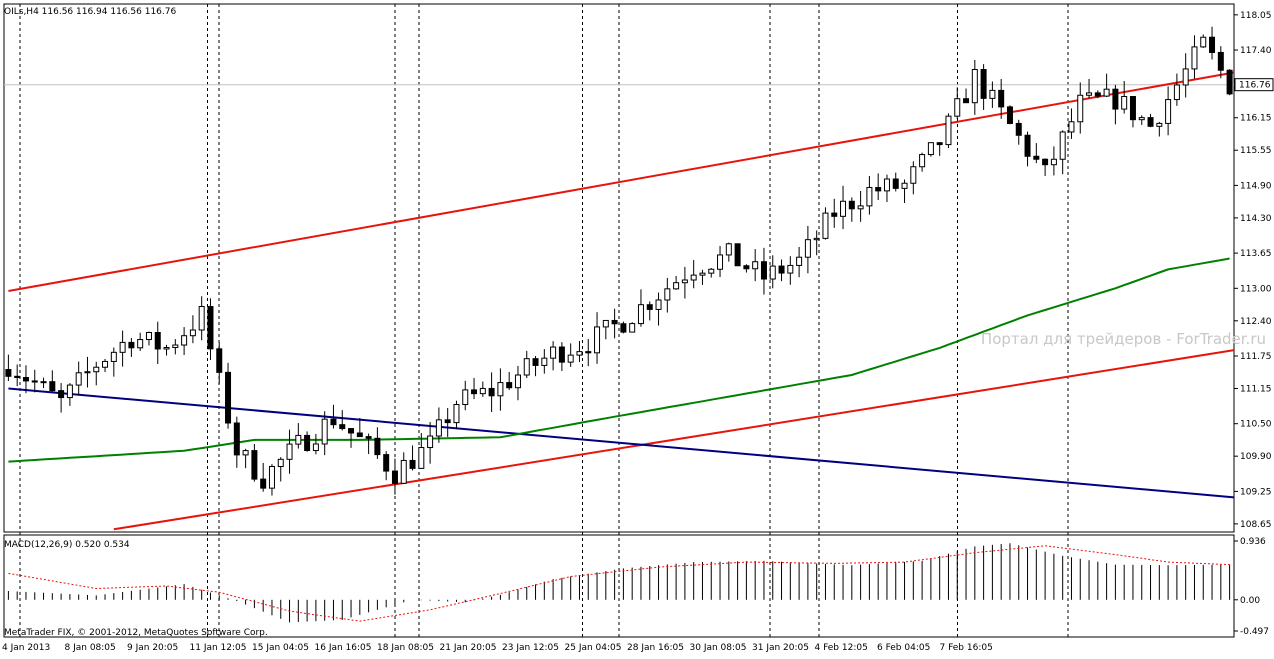 The height and width of the screenshot is (659, 1274). Describe the element at coordinates (1256, 254) in the screenshot. I see `price-tick-label: 113.65` at that location.